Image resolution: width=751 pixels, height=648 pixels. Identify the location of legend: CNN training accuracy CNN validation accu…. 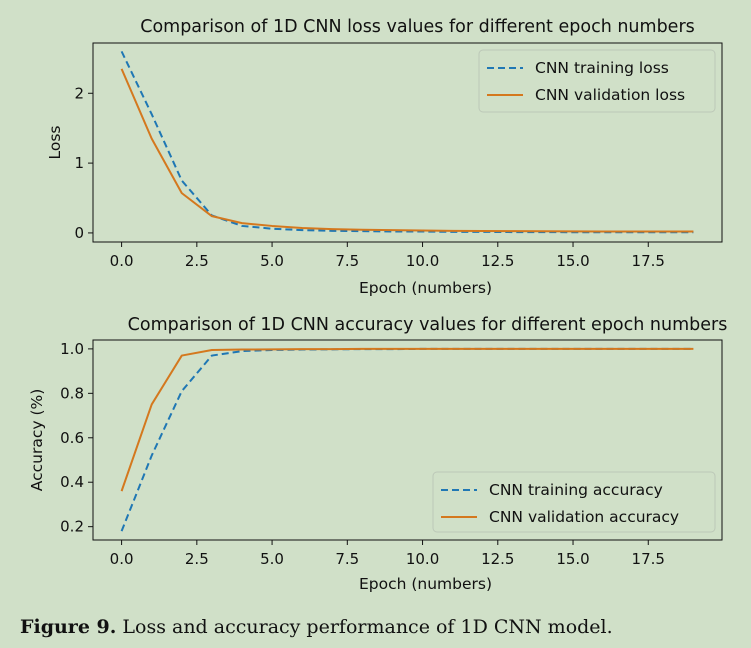
(574, 502).